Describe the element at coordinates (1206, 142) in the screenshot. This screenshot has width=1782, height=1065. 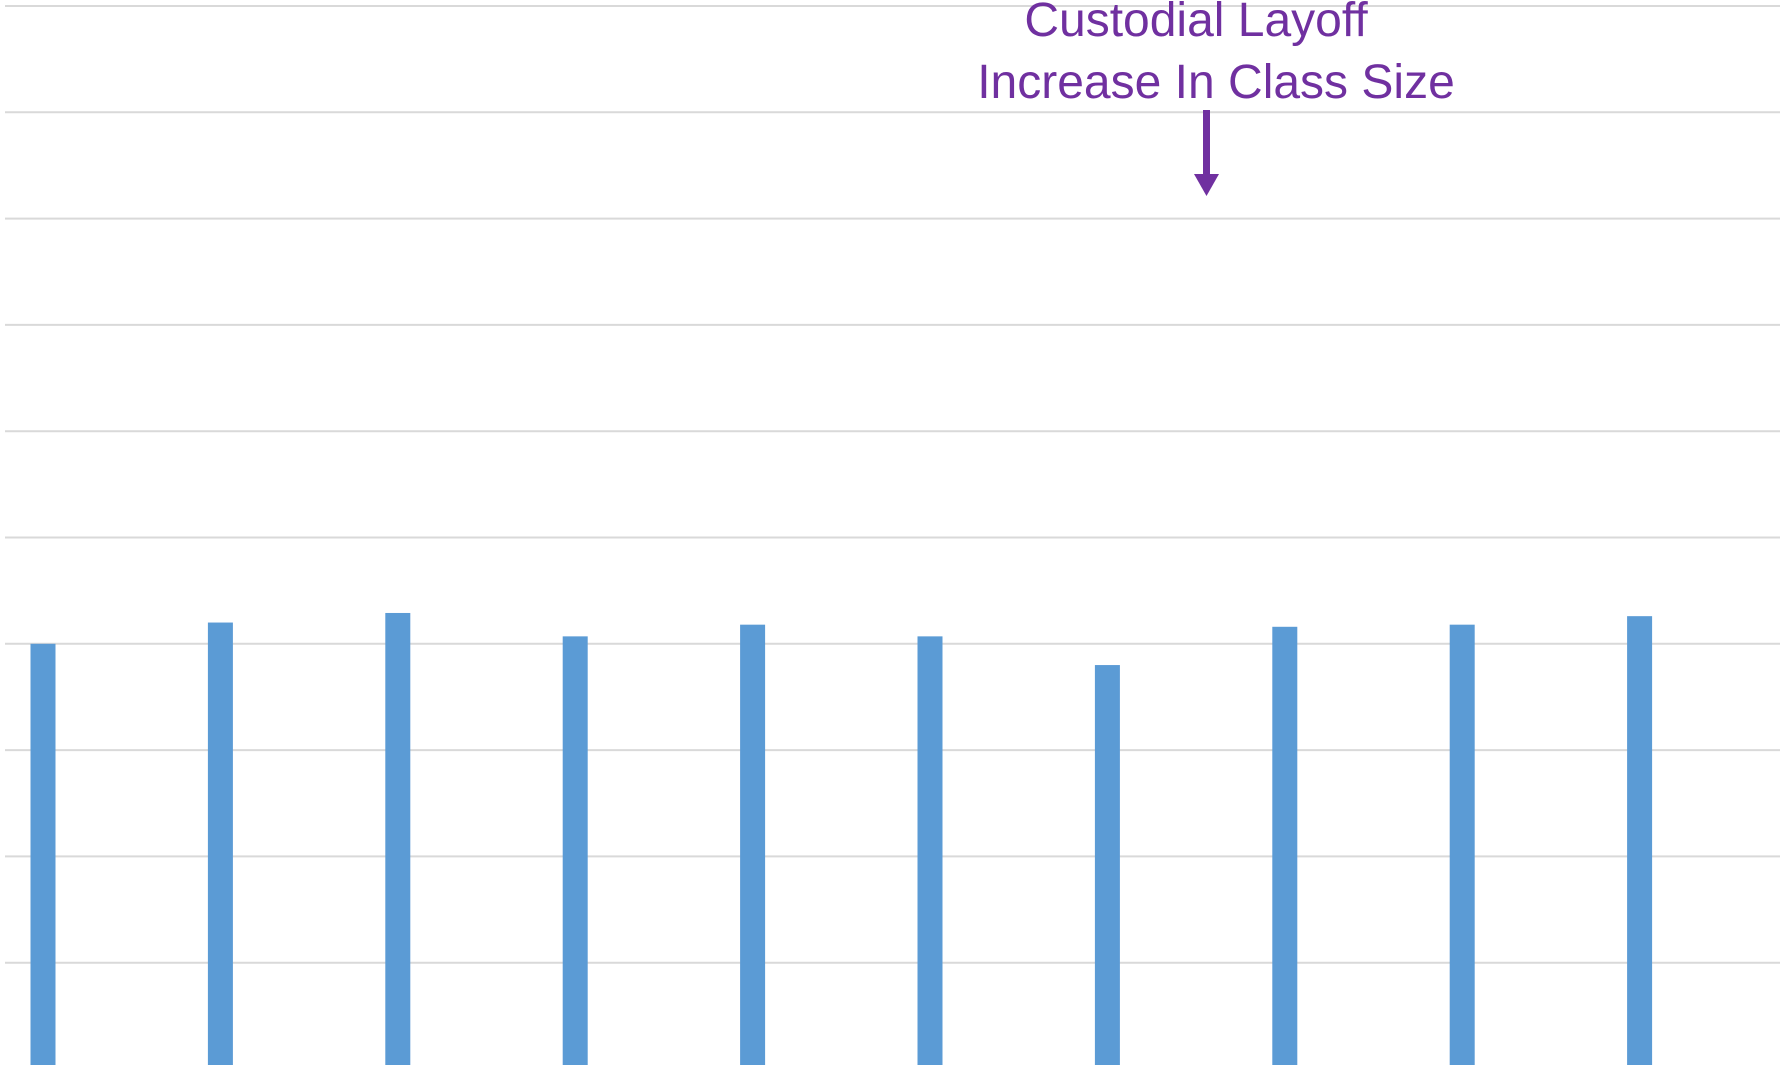
I see `annotation-arrow-shaft` at that location.